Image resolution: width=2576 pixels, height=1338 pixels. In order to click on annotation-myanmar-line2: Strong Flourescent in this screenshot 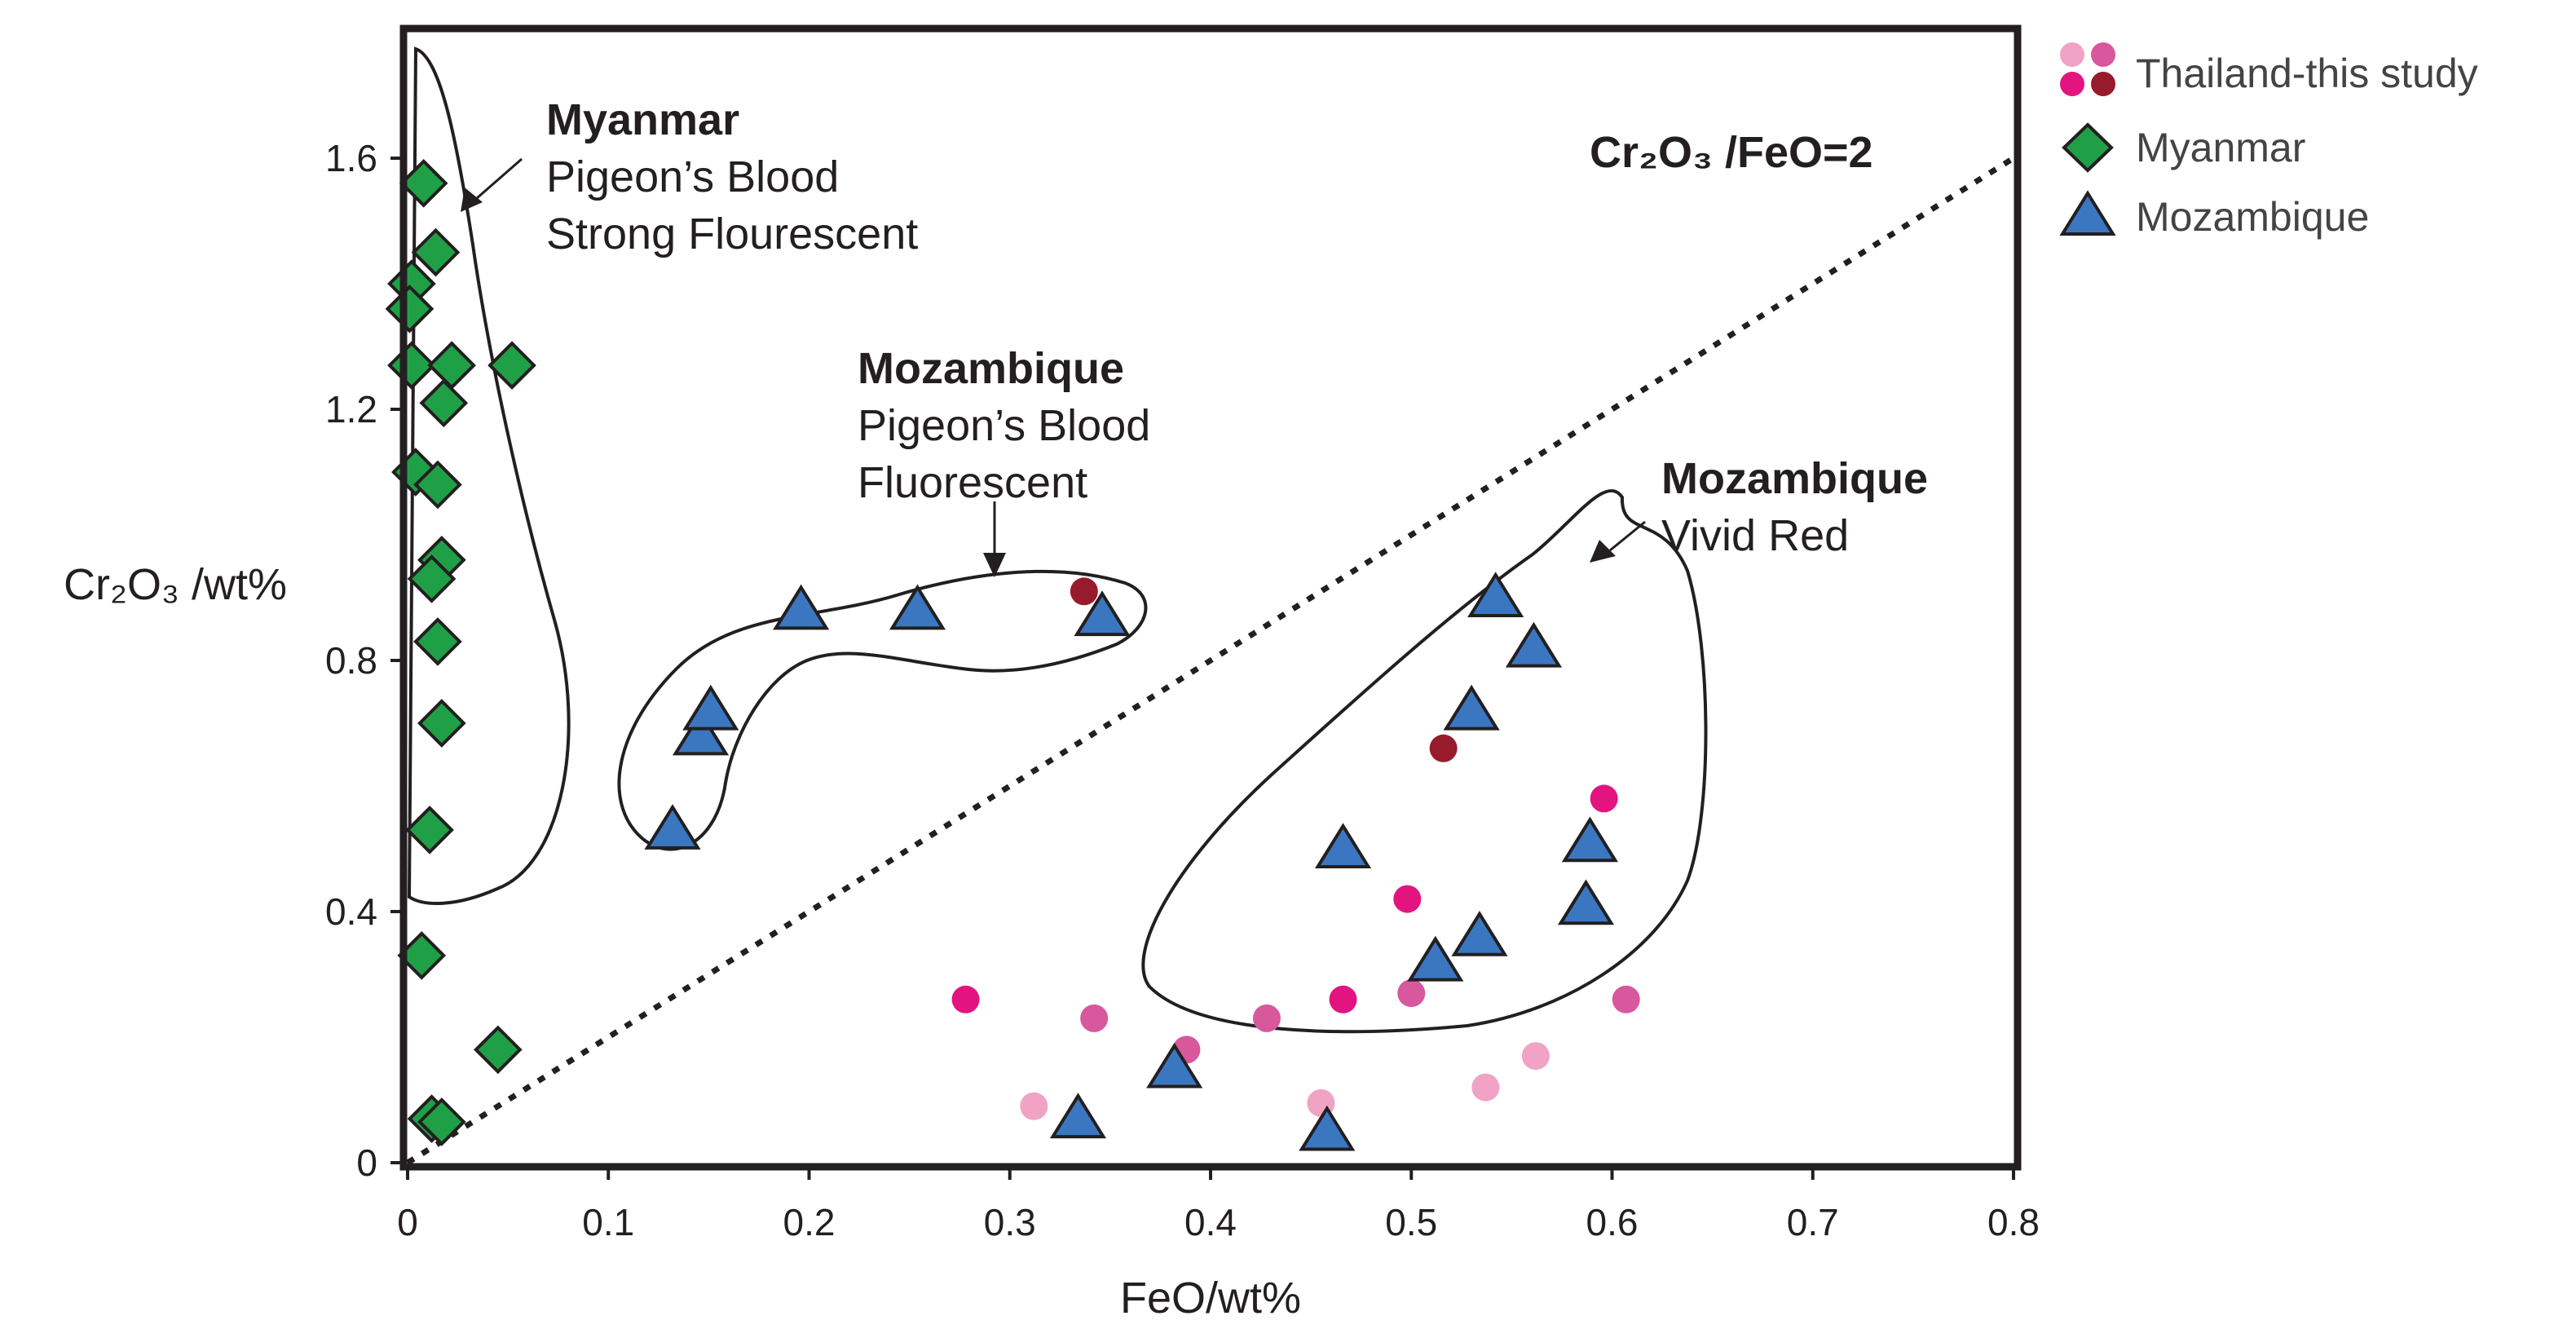, I will do `click(732, 234)`.